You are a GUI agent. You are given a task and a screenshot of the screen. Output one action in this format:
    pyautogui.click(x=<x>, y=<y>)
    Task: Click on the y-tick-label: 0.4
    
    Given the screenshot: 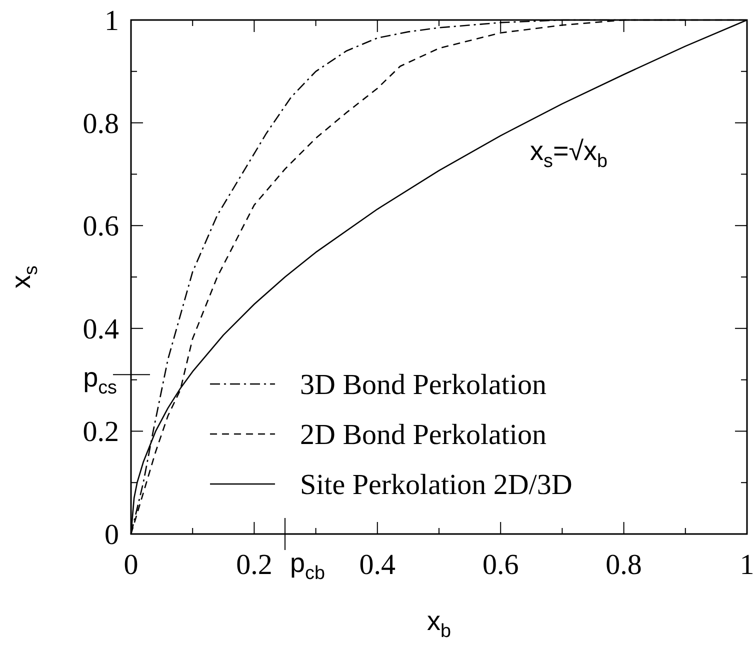 What is the action you would take?
    pyautogui.click(x=101, y=329)
    